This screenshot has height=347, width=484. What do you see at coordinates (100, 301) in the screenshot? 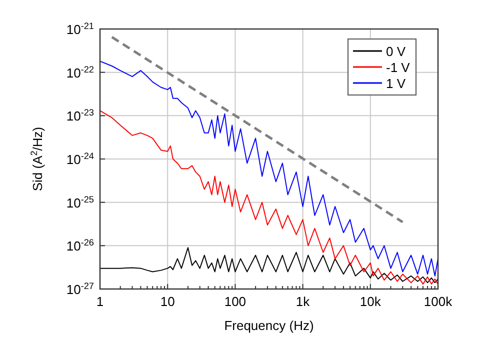
I see `x-tick-label: 1` at bounding box center [100, 301].